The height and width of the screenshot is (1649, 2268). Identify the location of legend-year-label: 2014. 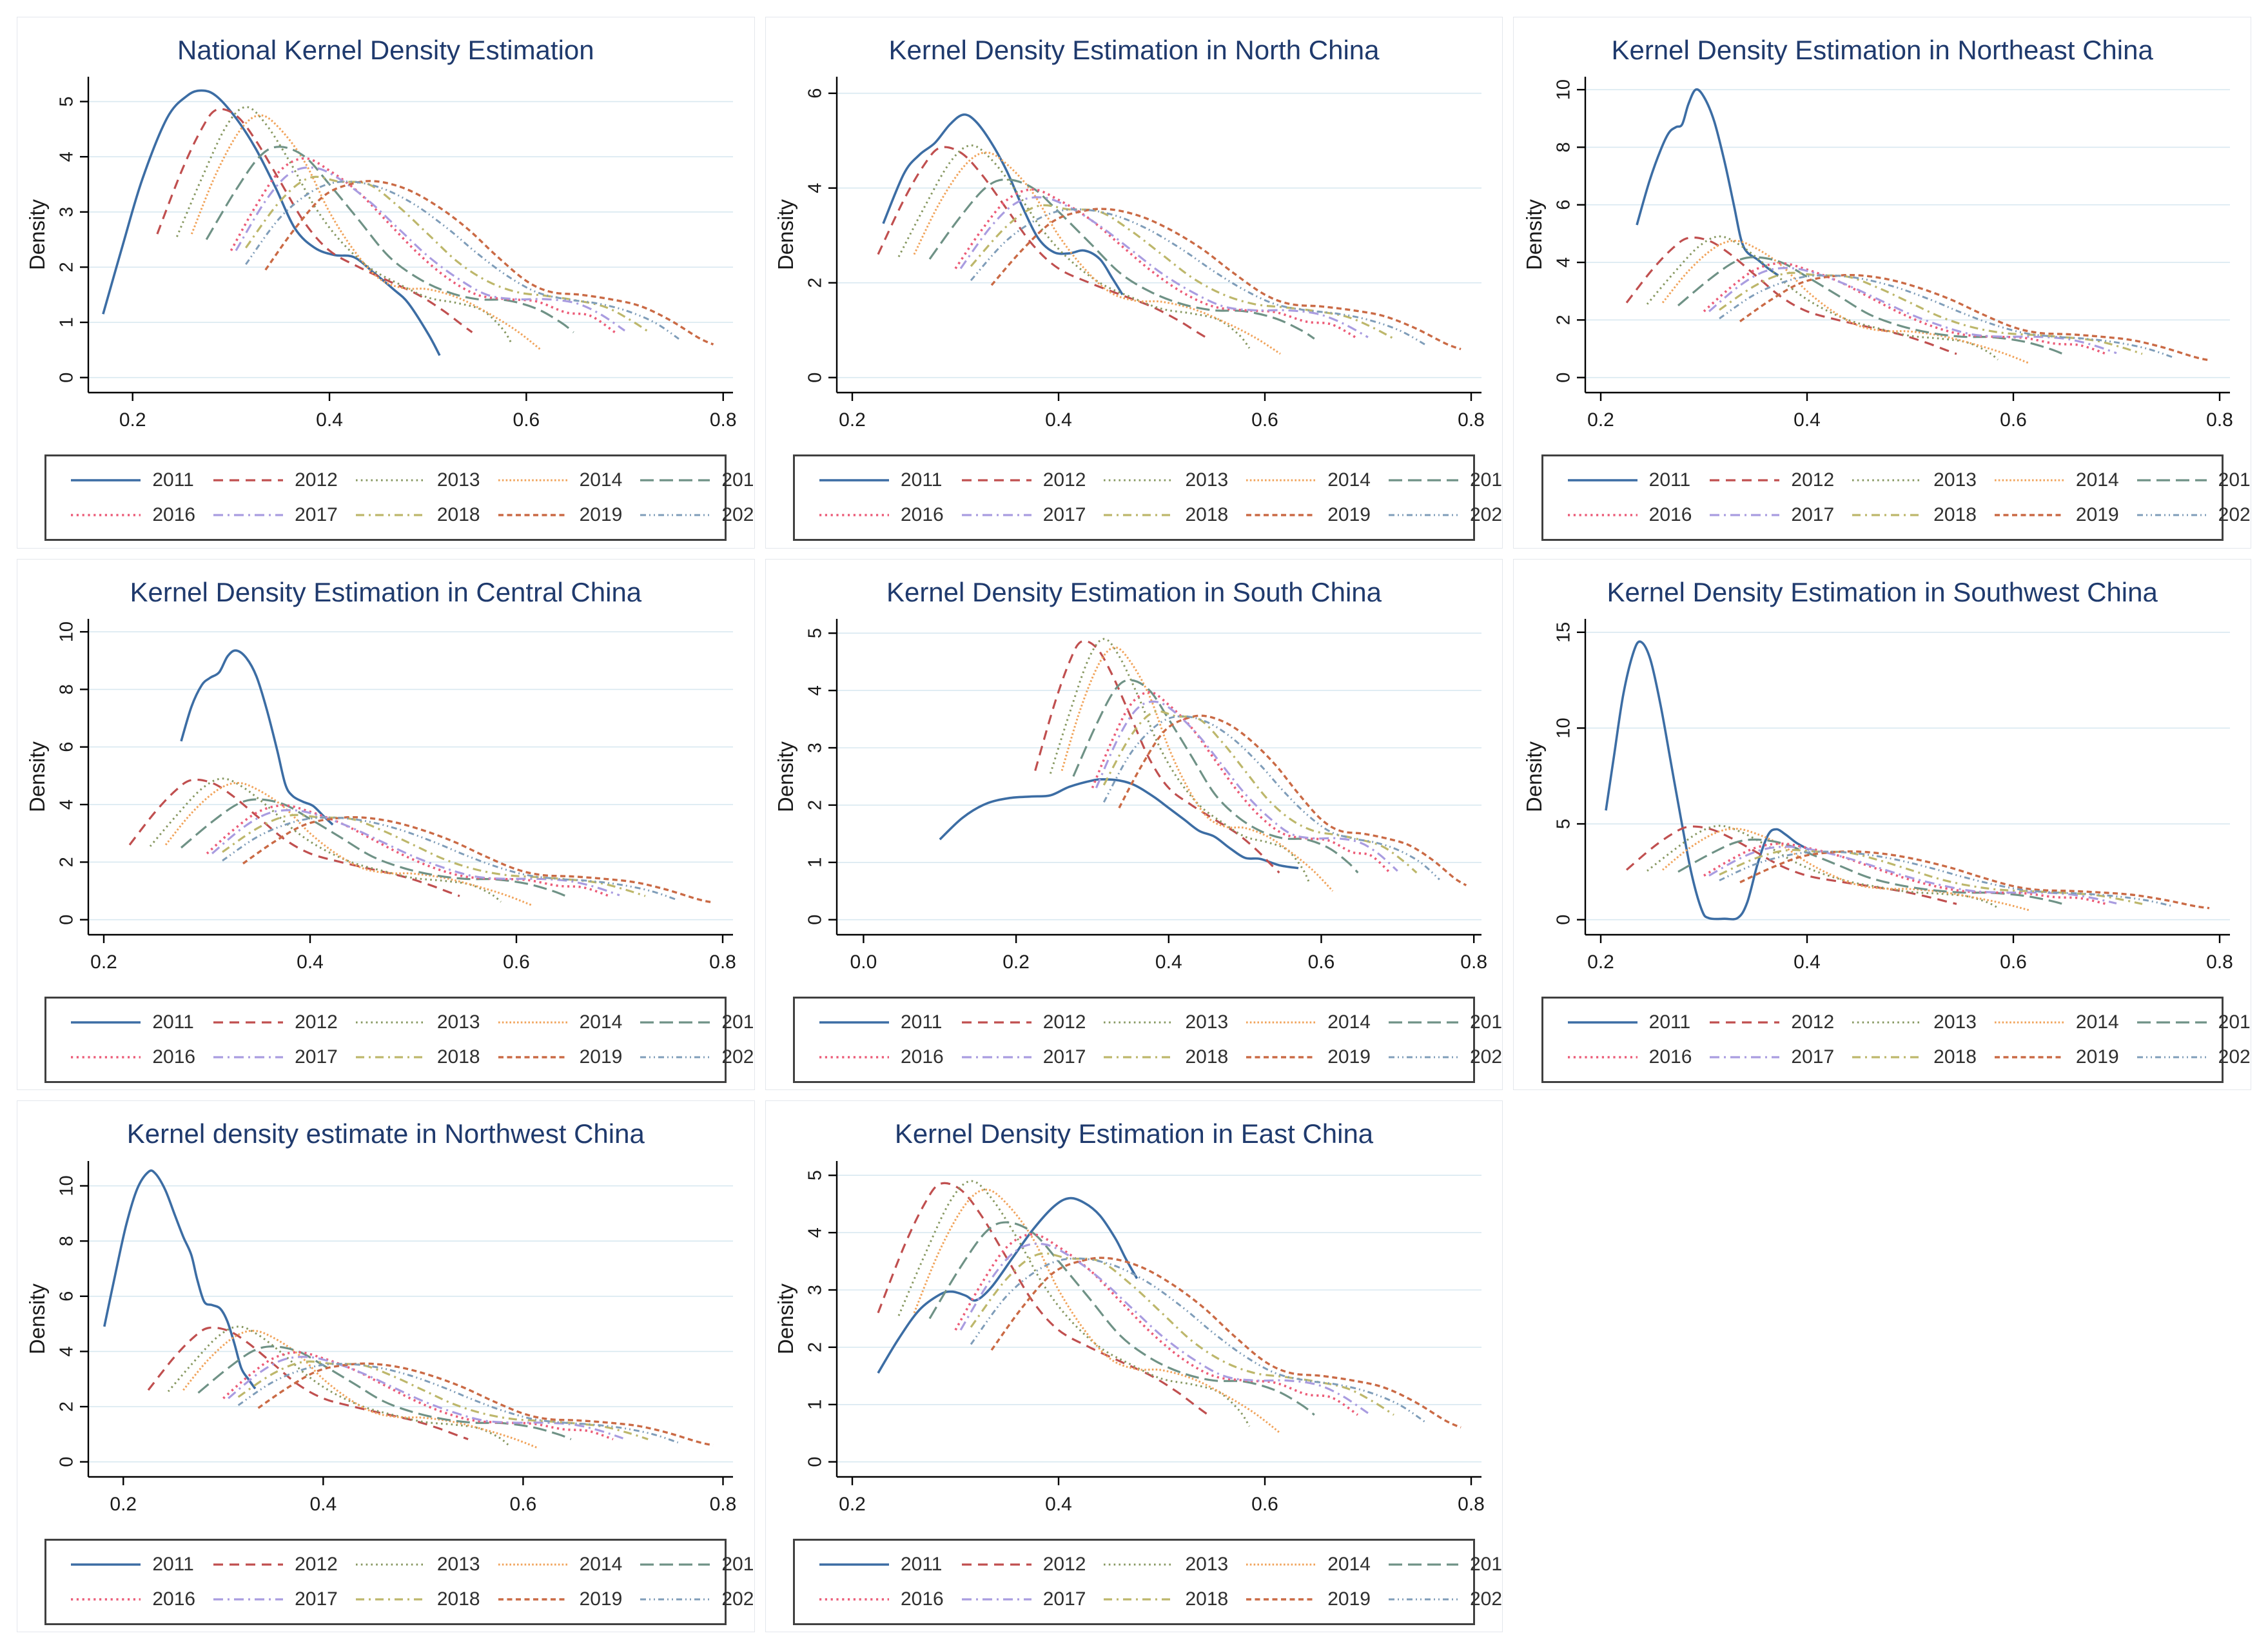
(2097, 1022).